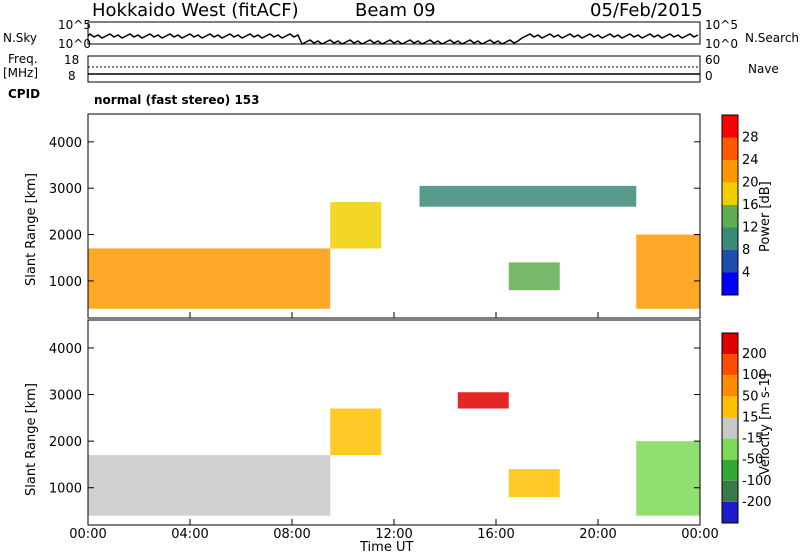  Describe the element at coordinates (721, 44) in the screenshot. I see `nsearch-bottom-tick: 10^0` at that location.